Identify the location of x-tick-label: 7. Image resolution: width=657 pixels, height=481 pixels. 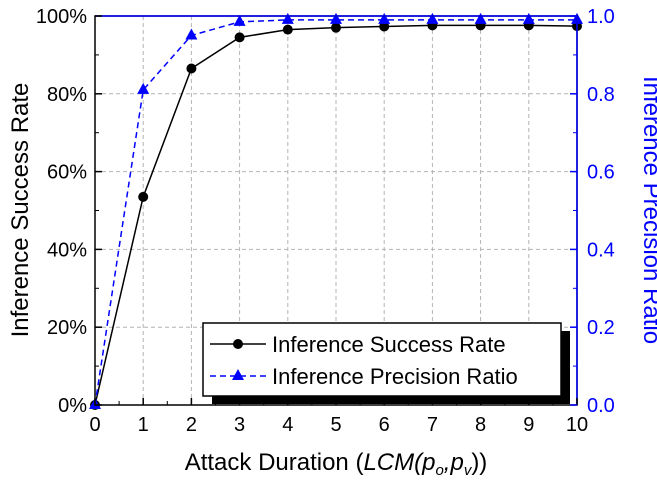
(432, 425).